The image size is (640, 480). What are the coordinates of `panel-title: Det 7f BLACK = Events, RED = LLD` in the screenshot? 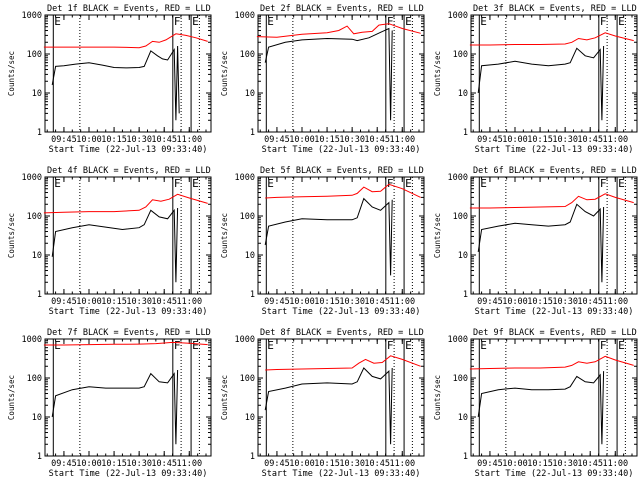 It's located at (129, 333).